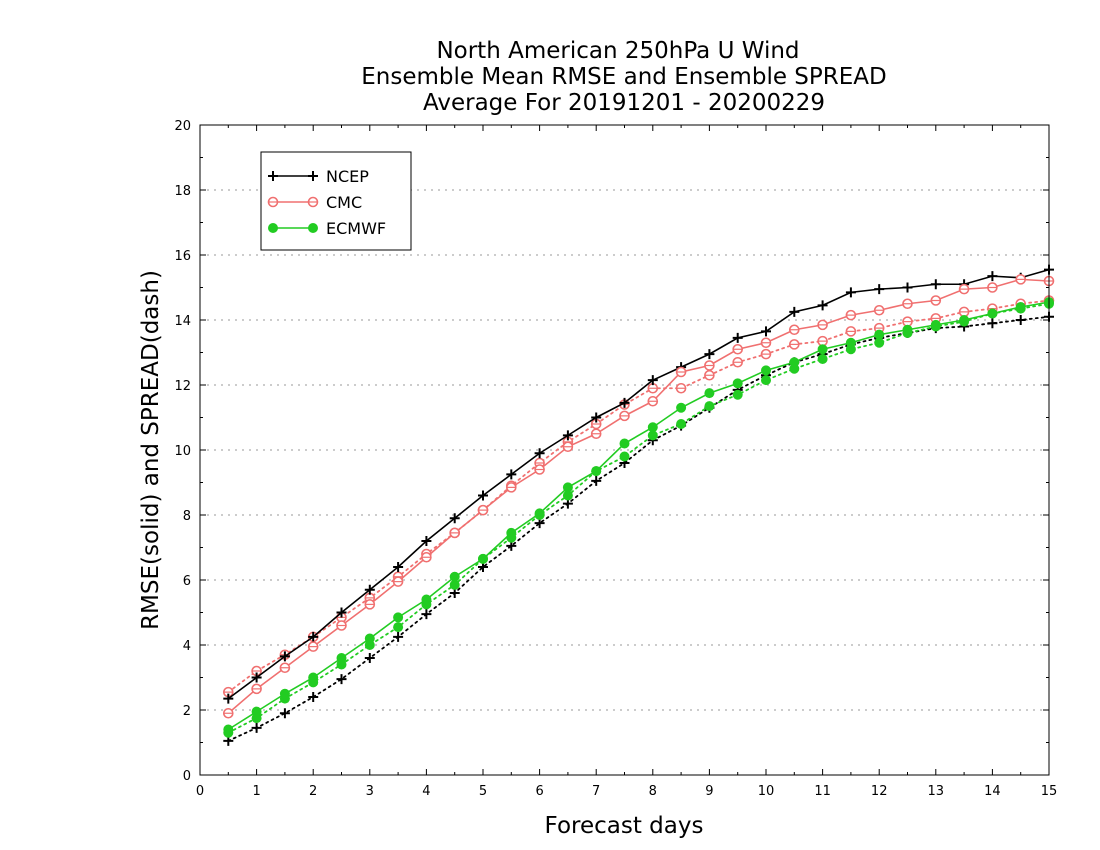  What do you see at coordinates (187, 711) in the screenshot?
I see `y-tick-label: 2` at bounding box center [187, 711].